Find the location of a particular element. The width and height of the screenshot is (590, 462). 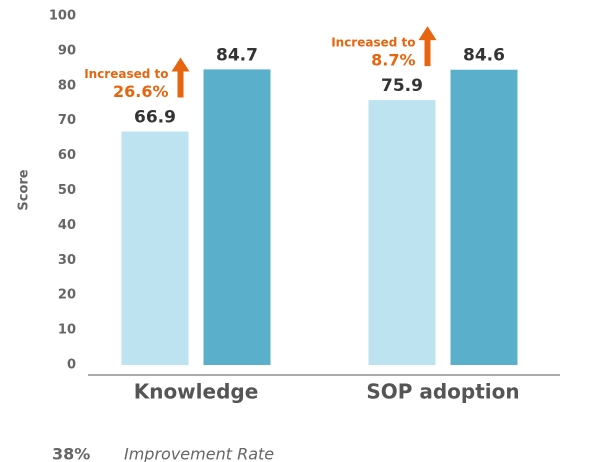

y-tick-label: 70 is located at coordinates (67, 120).